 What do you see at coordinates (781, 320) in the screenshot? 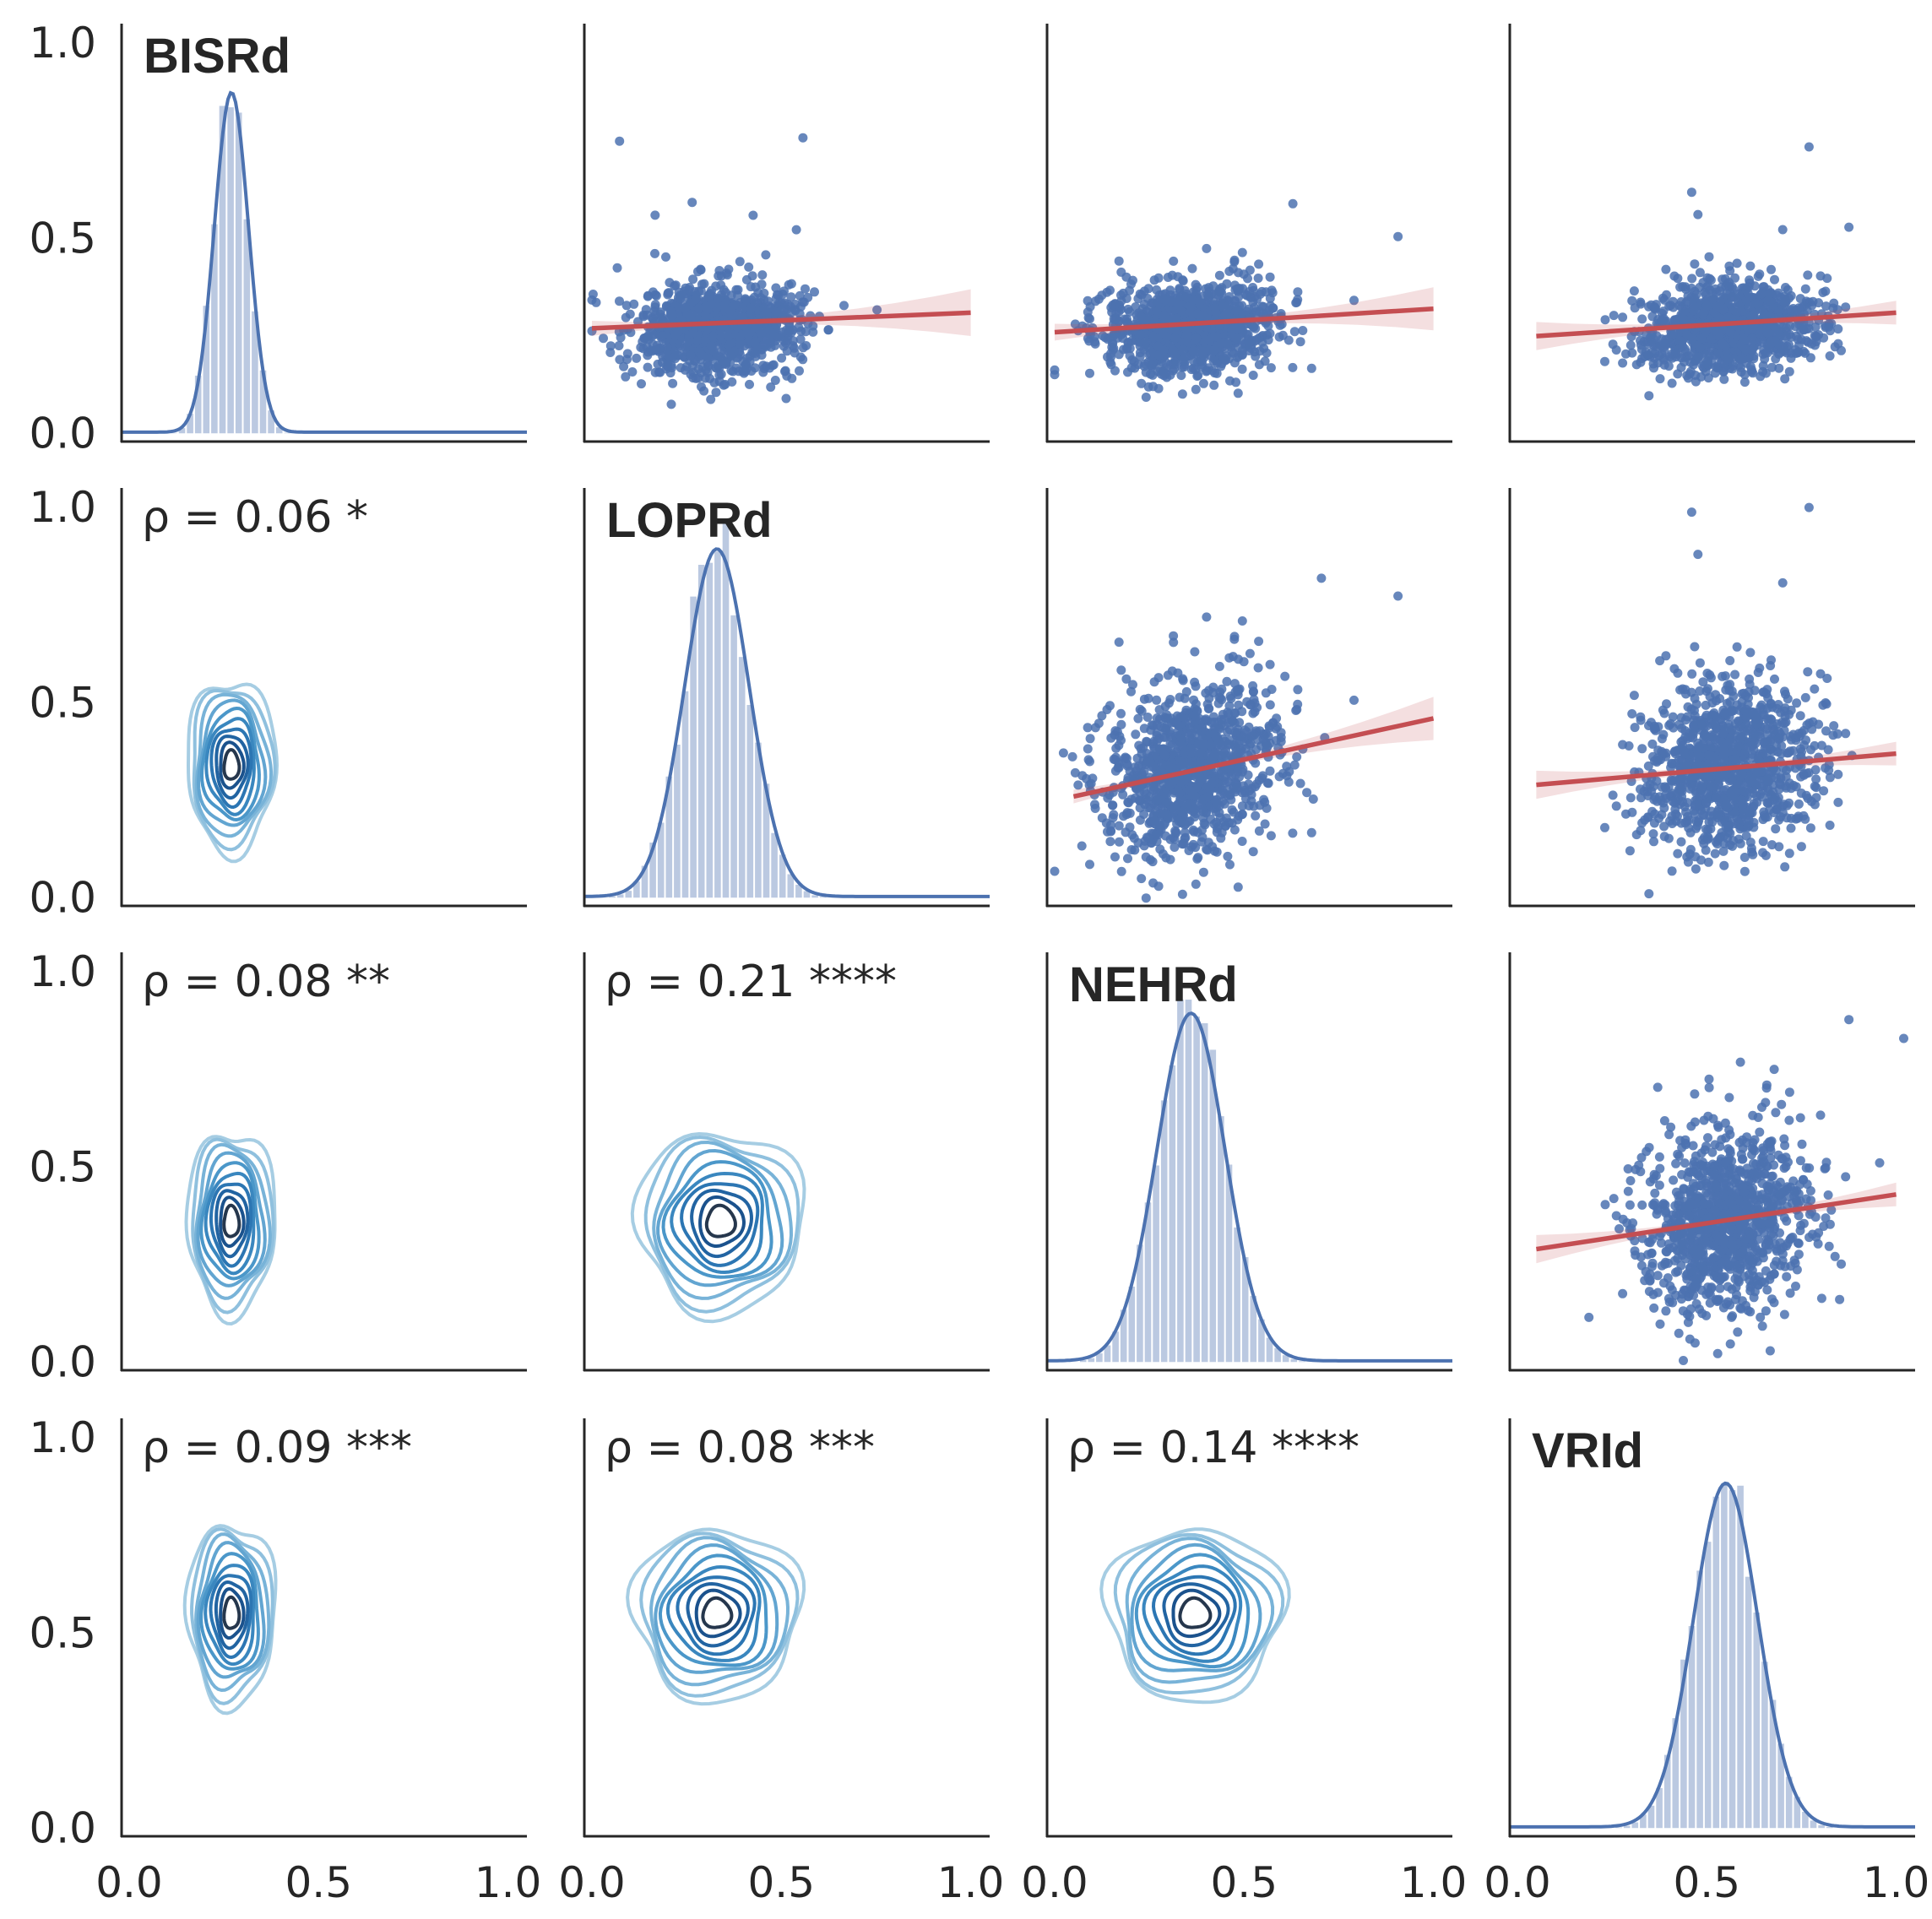
I see `regression-line` at bounding box center [781, 320].